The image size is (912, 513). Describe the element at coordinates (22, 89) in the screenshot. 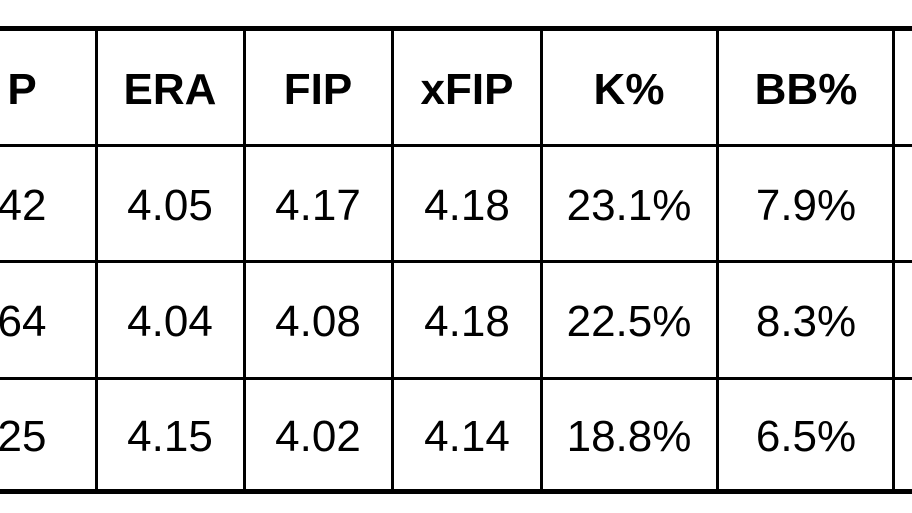

I see `header-cell: P` at that location.